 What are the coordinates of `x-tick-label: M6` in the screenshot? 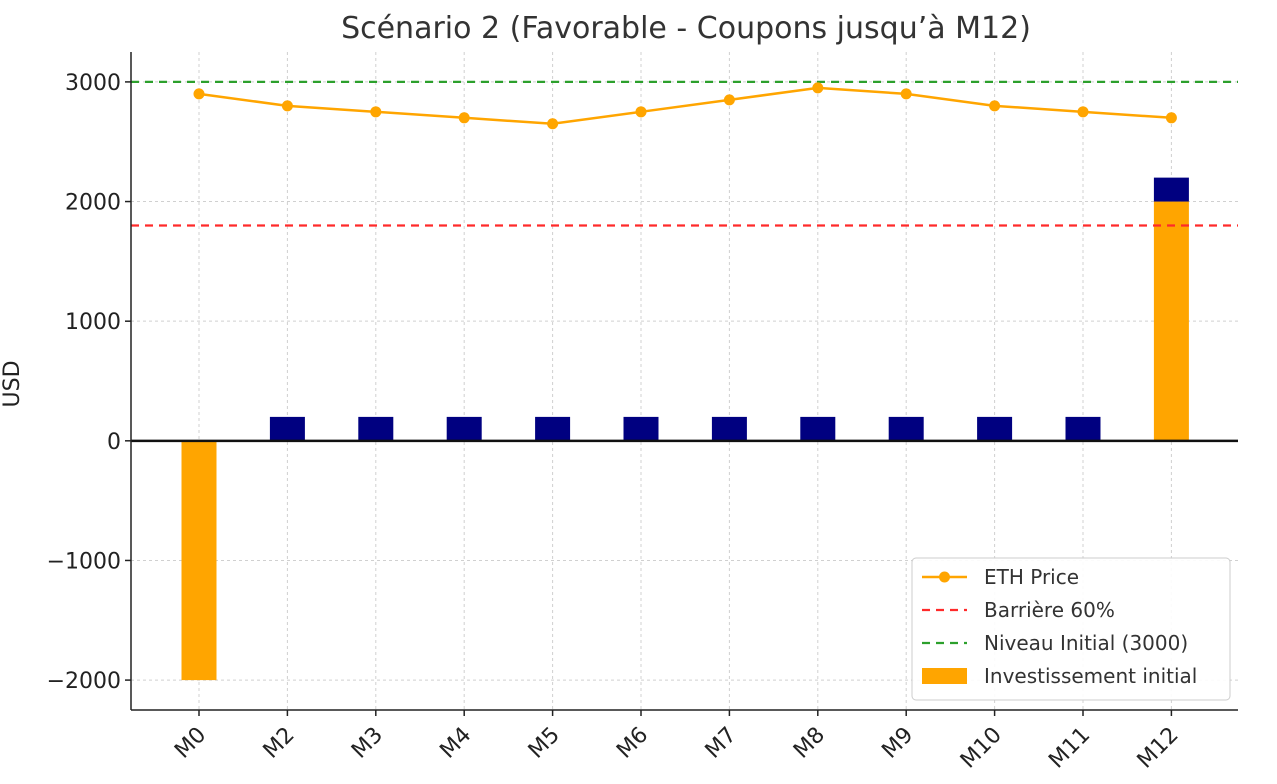 It's located at (632, 743).